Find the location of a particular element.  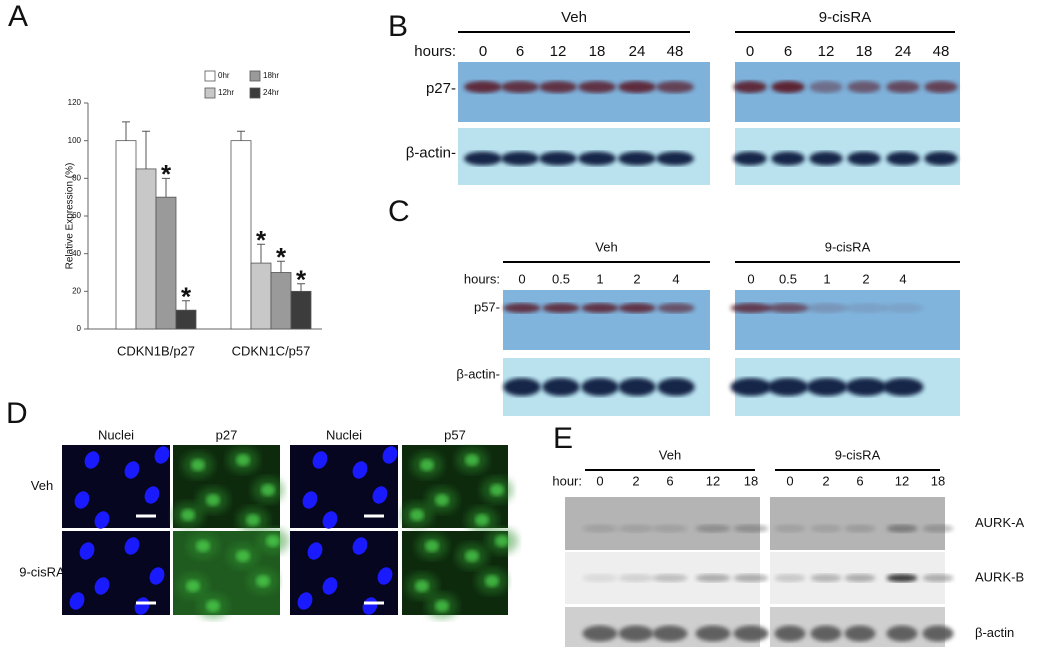

hour-label: 24 is located at coordinates (903, 51).